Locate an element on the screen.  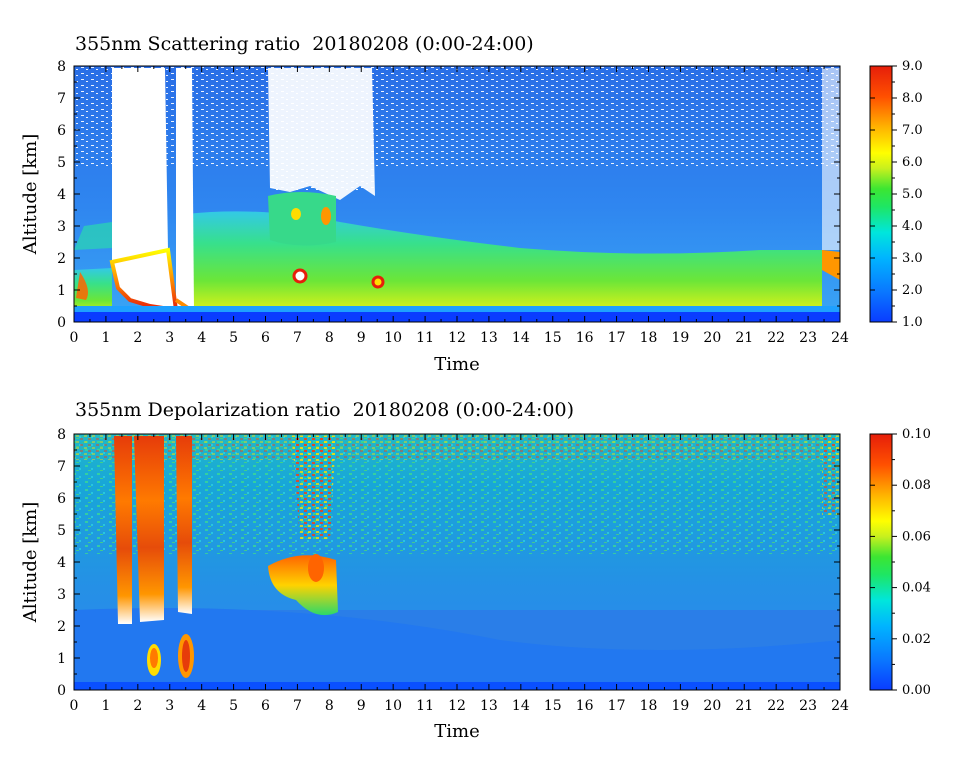
colorbar-tick-label: 9.0 is located at coordinates (912, 66).